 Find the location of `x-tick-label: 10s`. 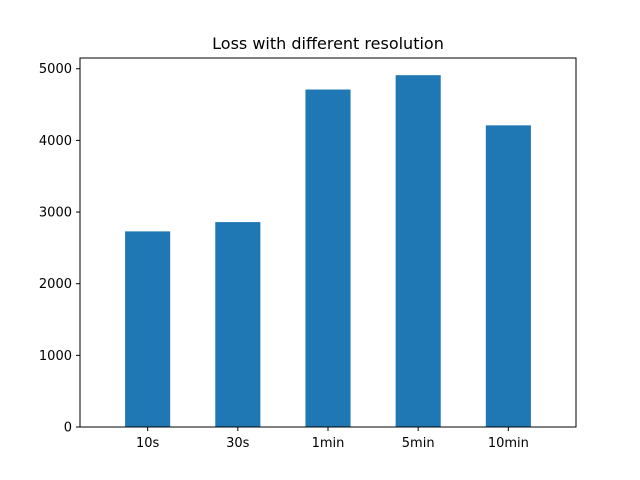

x-tick-label: 10s is located at coordinates (148, 443).